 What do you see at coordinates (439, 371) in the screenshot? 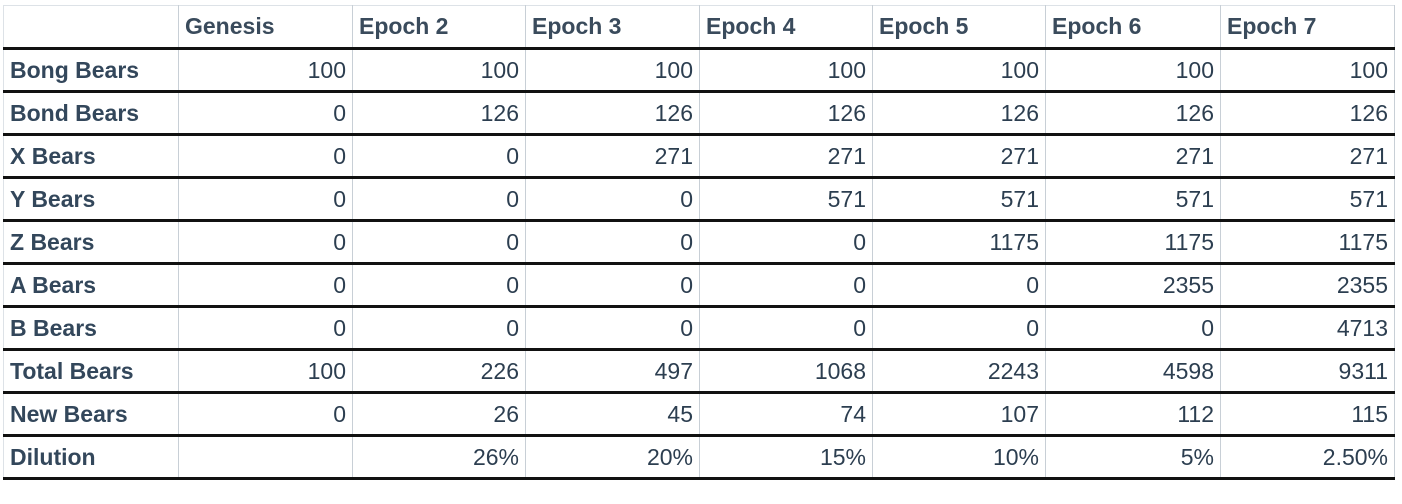
I see `table-cell: 226` at bounding box center [439, 371].